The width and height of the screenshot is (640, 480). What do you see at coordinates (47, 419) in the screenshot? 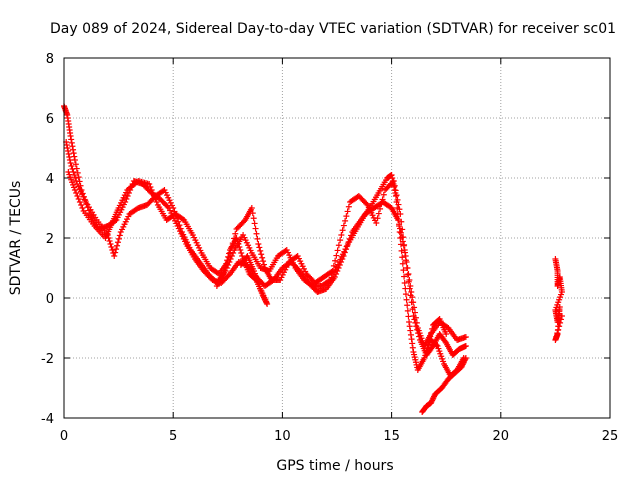
I see `y-tick-label: -4` at bounding box center [47, 419].